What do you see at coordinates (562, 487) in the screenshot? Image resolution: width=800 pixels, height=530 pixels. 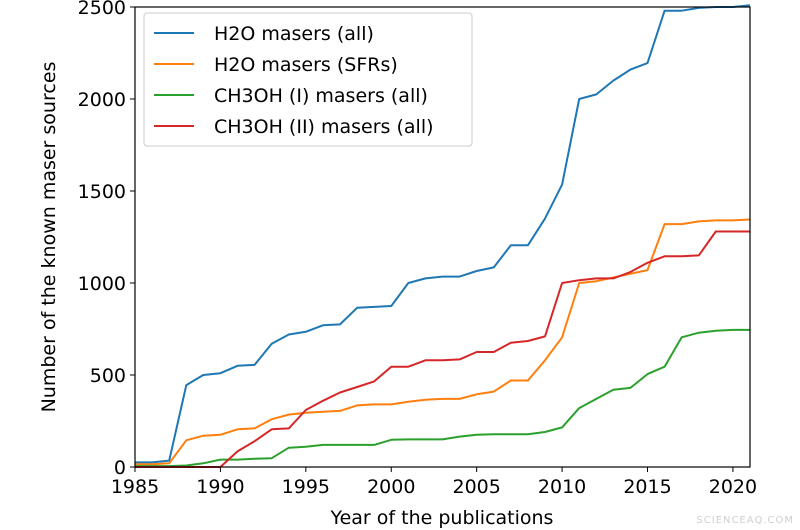 I see `x-tick-label: 2010` at bounding box center [562, 487].